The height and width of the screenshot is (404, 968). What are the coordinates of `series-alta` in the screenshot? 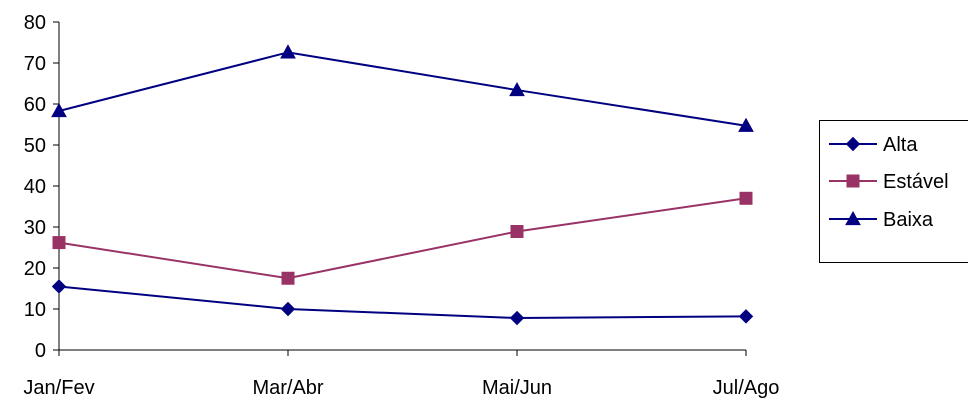 It's located at (403, 302).